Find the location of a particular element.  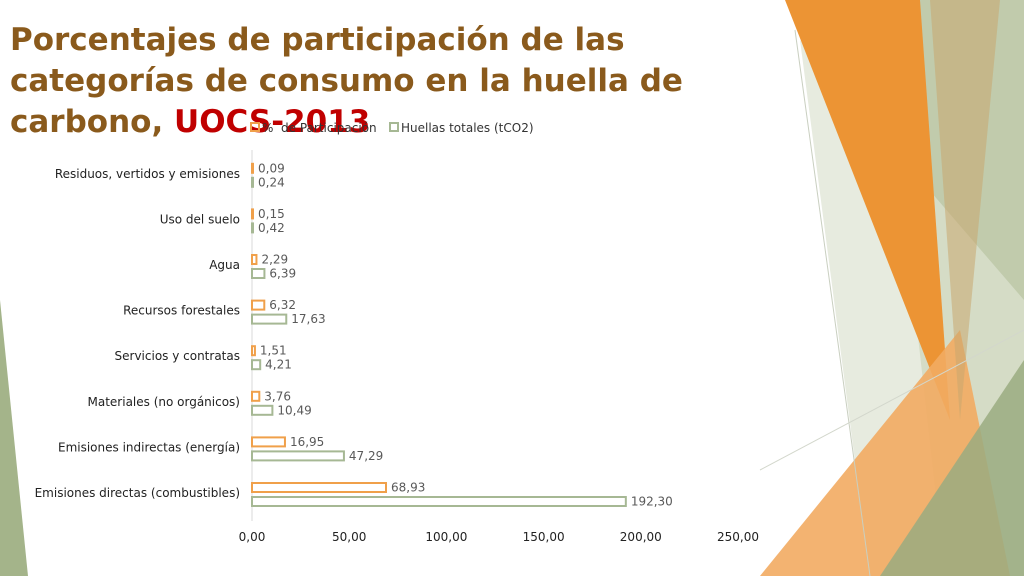

data-label-huellas: 47,29 is located at coordinates (366, 456).